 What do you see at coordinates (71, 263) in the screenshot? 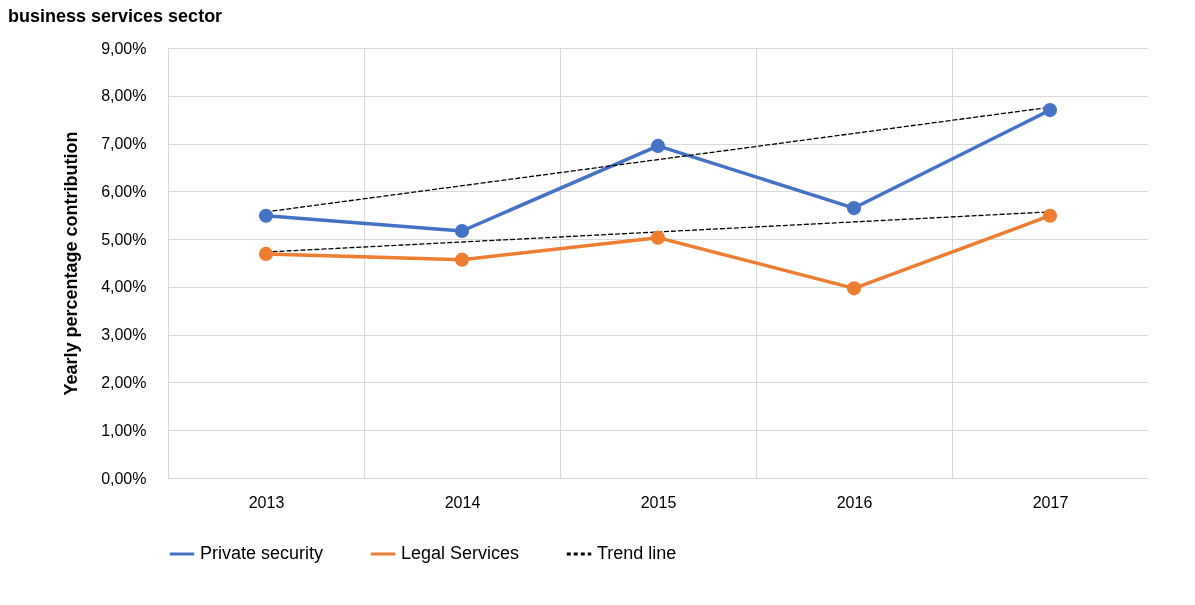
I see `y-axis-title: Yearly percentage contribution` at bounding box center [71, 263].